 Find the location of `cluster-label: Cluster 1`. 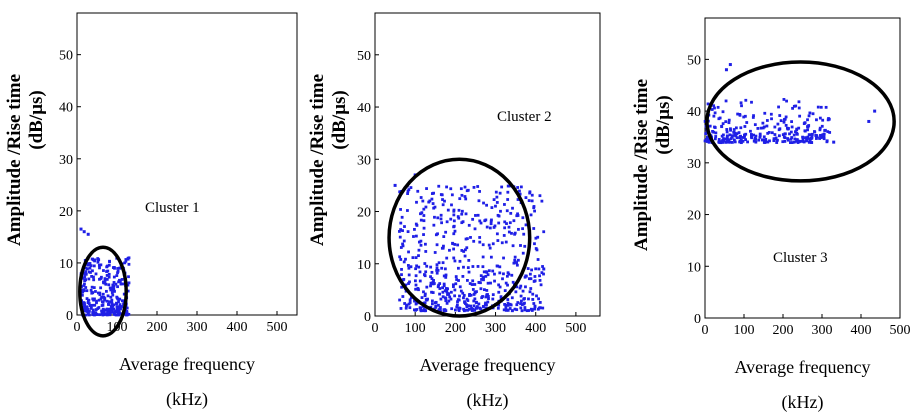

cluster-label: Cluster 1 is located at coordinates (172, 208).